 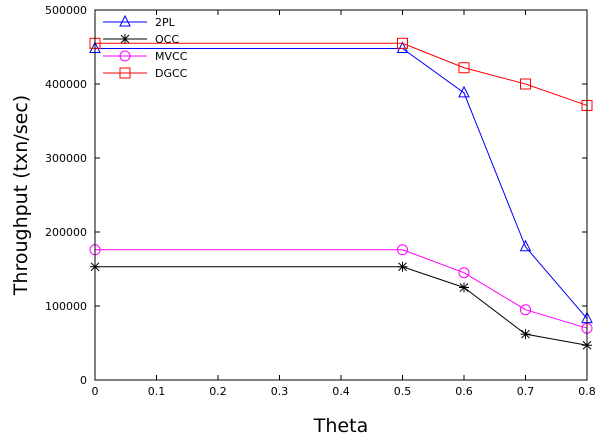 What do you see at coordinates (139, 21) in the screenshot?
I see `legend-item-2pl: 2PL` at bounding box center [139, 21].